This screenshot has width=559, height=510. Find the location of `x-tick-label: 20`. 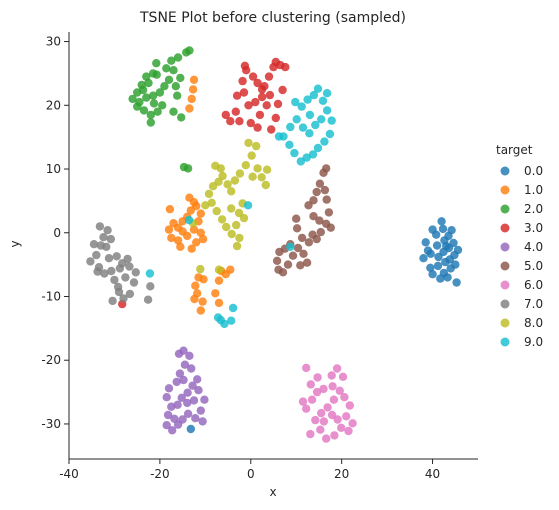

x-tick-label: 20 is located at coordinates (341, 474).